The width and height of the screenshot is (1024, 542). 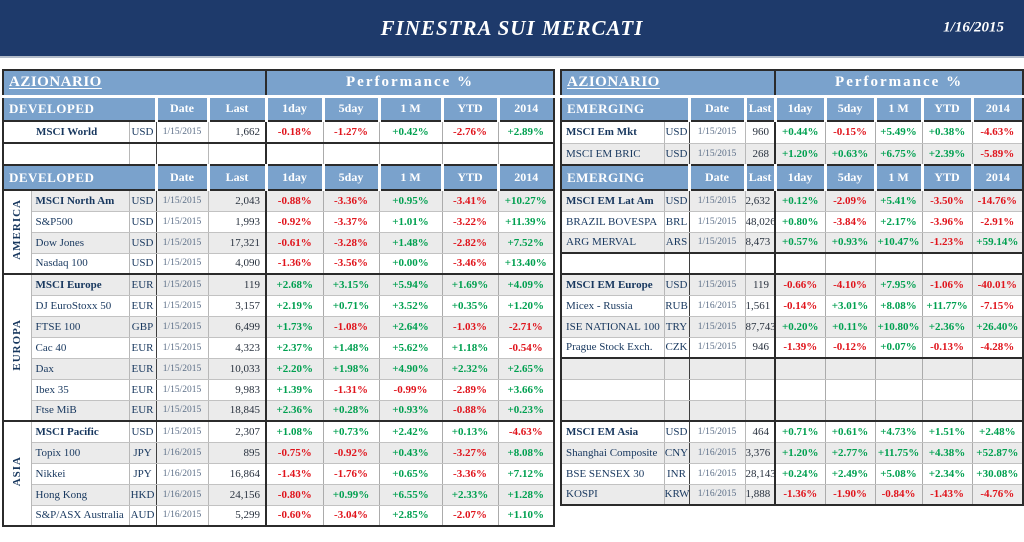 What do you see at coordinates (410, 516) in the screenshot?
I see `performance-cell: +2.85%` at bounding box center [410, 516].